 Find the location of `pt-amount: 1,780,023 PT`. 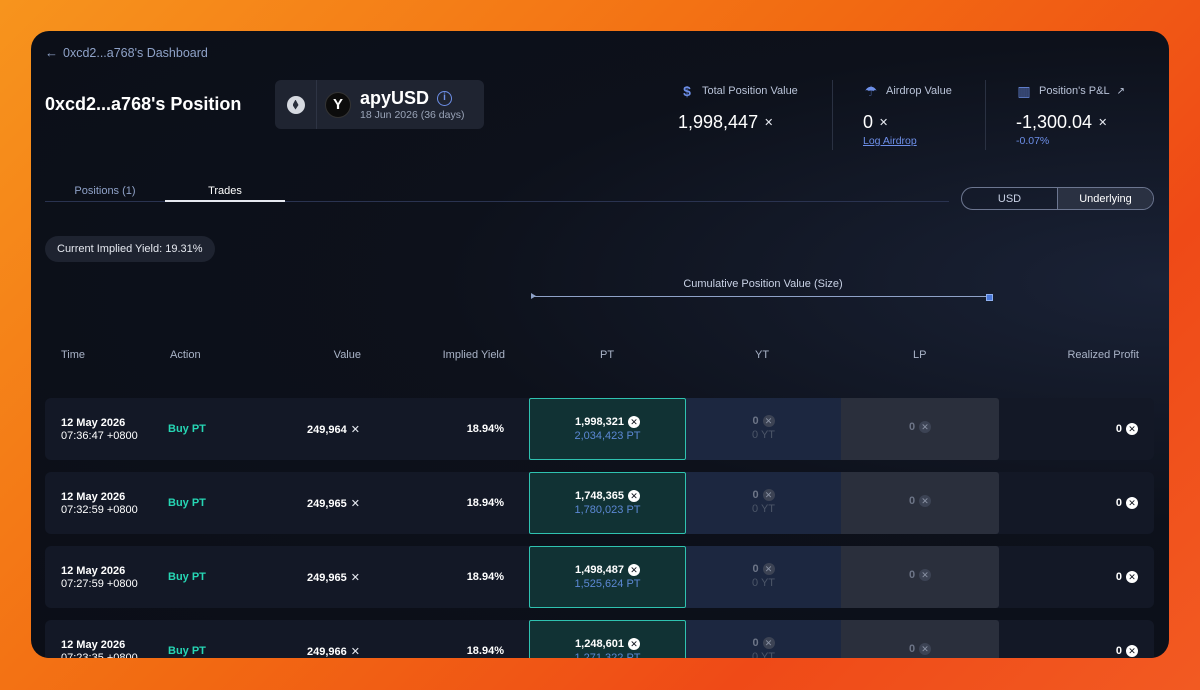

pt-amount: 1,780,023 PT is located at coordinates (607, 510).